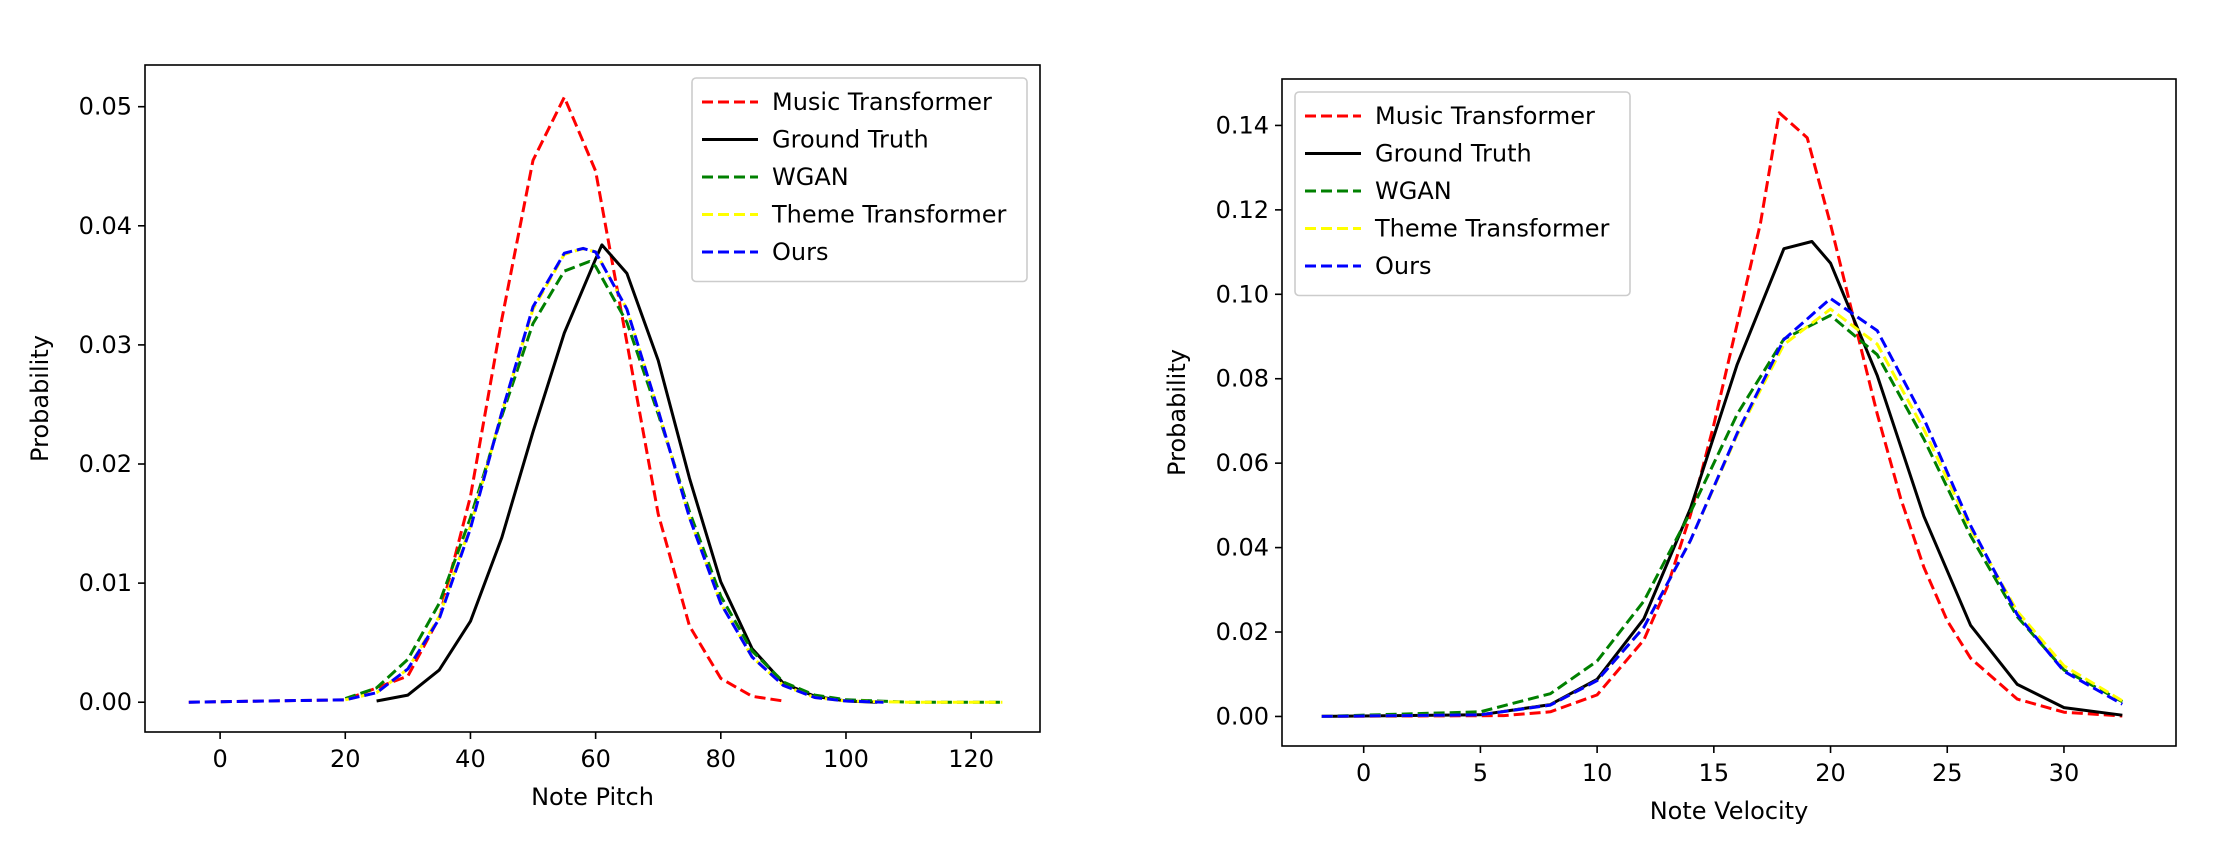  I want to click on y-tick-label: 0.01, so click(105, 583).